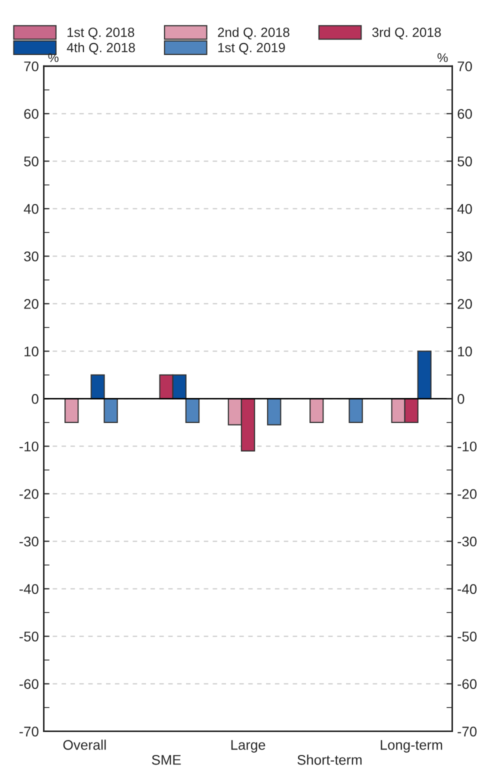 This screenshot has height=778, width=498. What do you see at coordinates (467, 589) in the screenshot?
I see `y2-tick-label: -40` at bounding box center [467, 589].